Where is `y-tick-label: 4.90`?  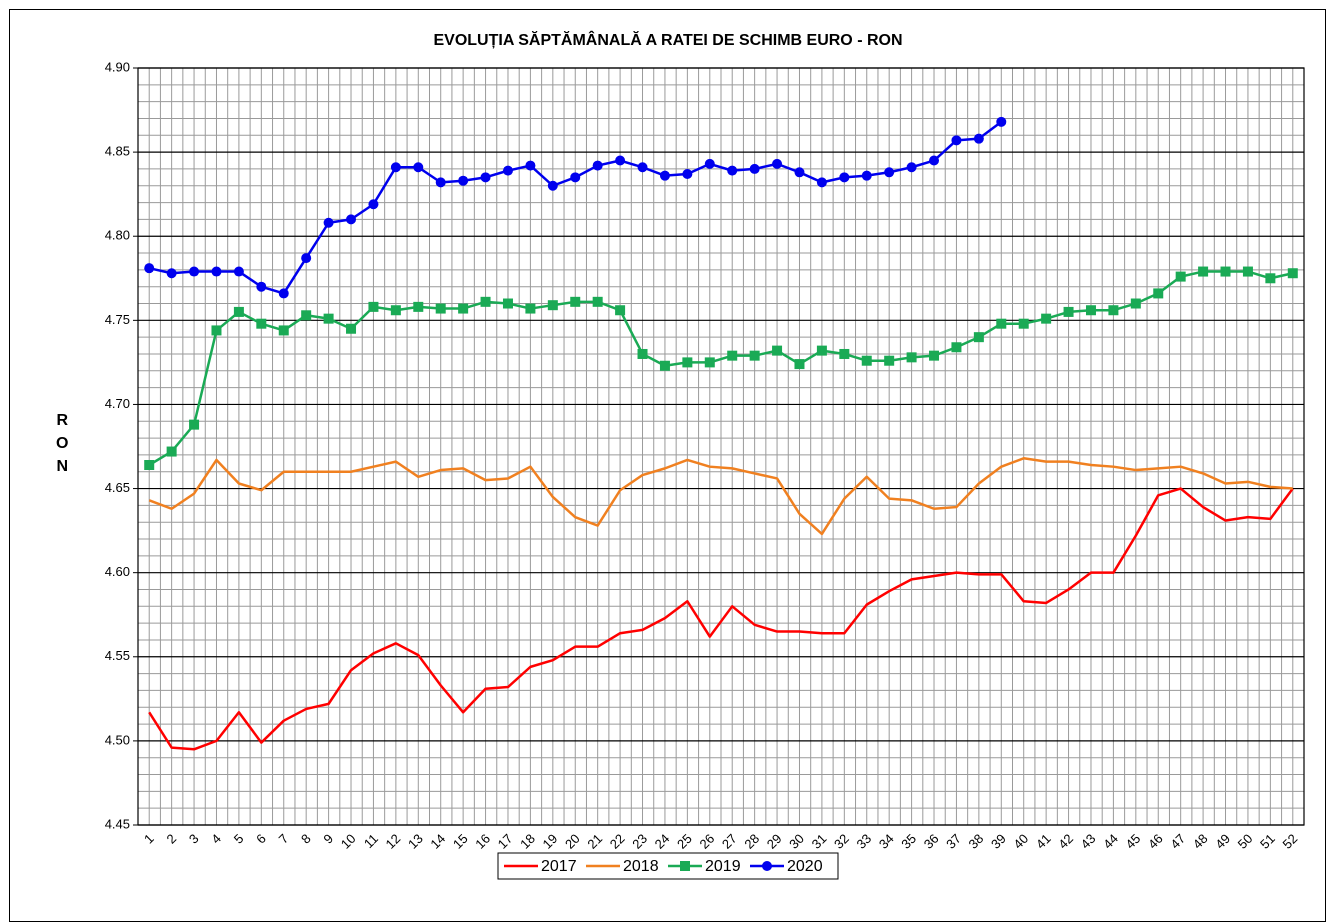
y-tick-label: 4.90 is located at coordinates (117, 66).